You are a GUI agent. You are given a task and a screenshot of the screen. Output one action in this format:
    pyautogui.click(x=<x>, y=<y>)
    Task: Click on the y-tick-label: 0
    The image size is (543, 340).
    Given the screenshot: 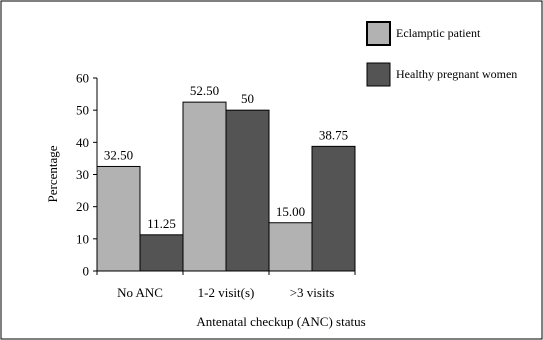 What is the action you would take?
    pyautogui.click(x=86, y=271)
    